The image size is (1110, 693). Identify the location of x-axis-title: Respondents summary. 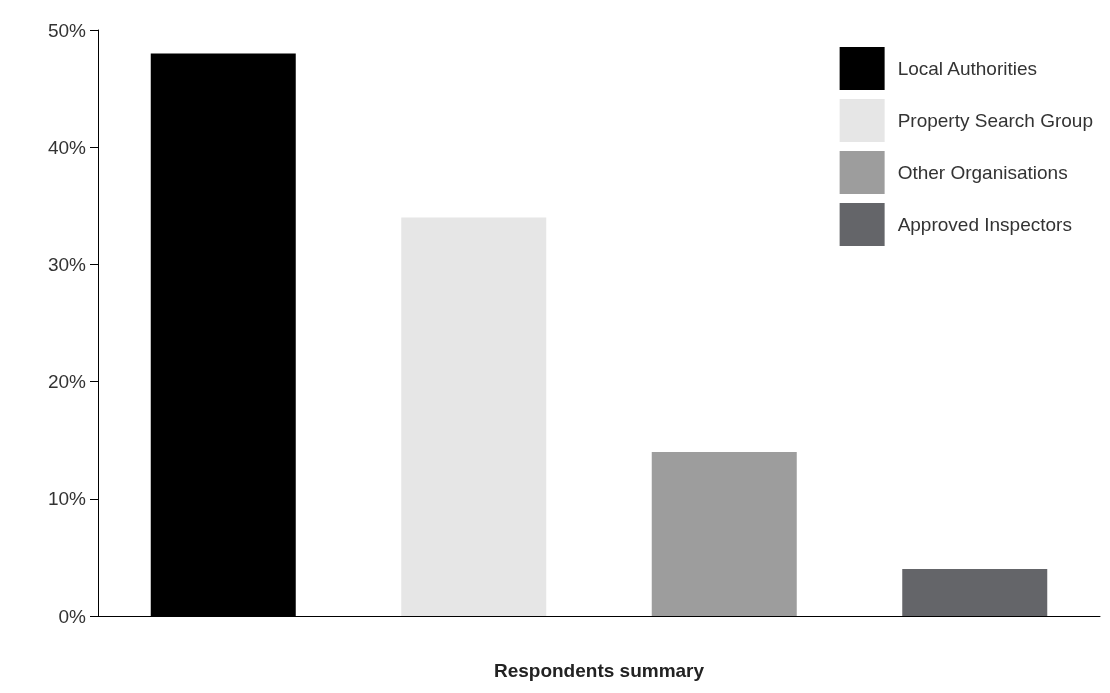
(599, 670).